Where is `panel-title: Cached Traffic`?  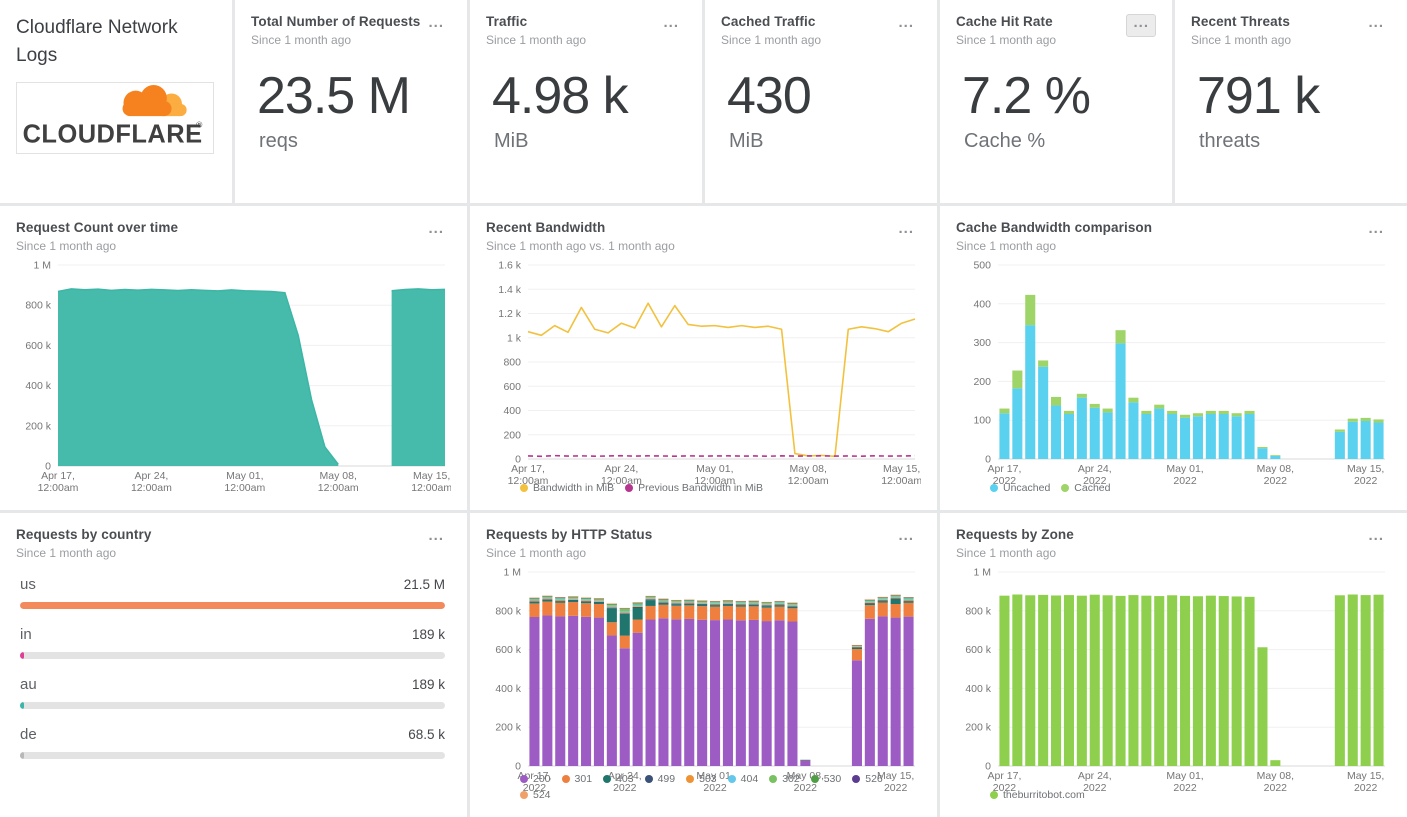 panel-title: Cached Traffic is located at coordinates (768, 21).